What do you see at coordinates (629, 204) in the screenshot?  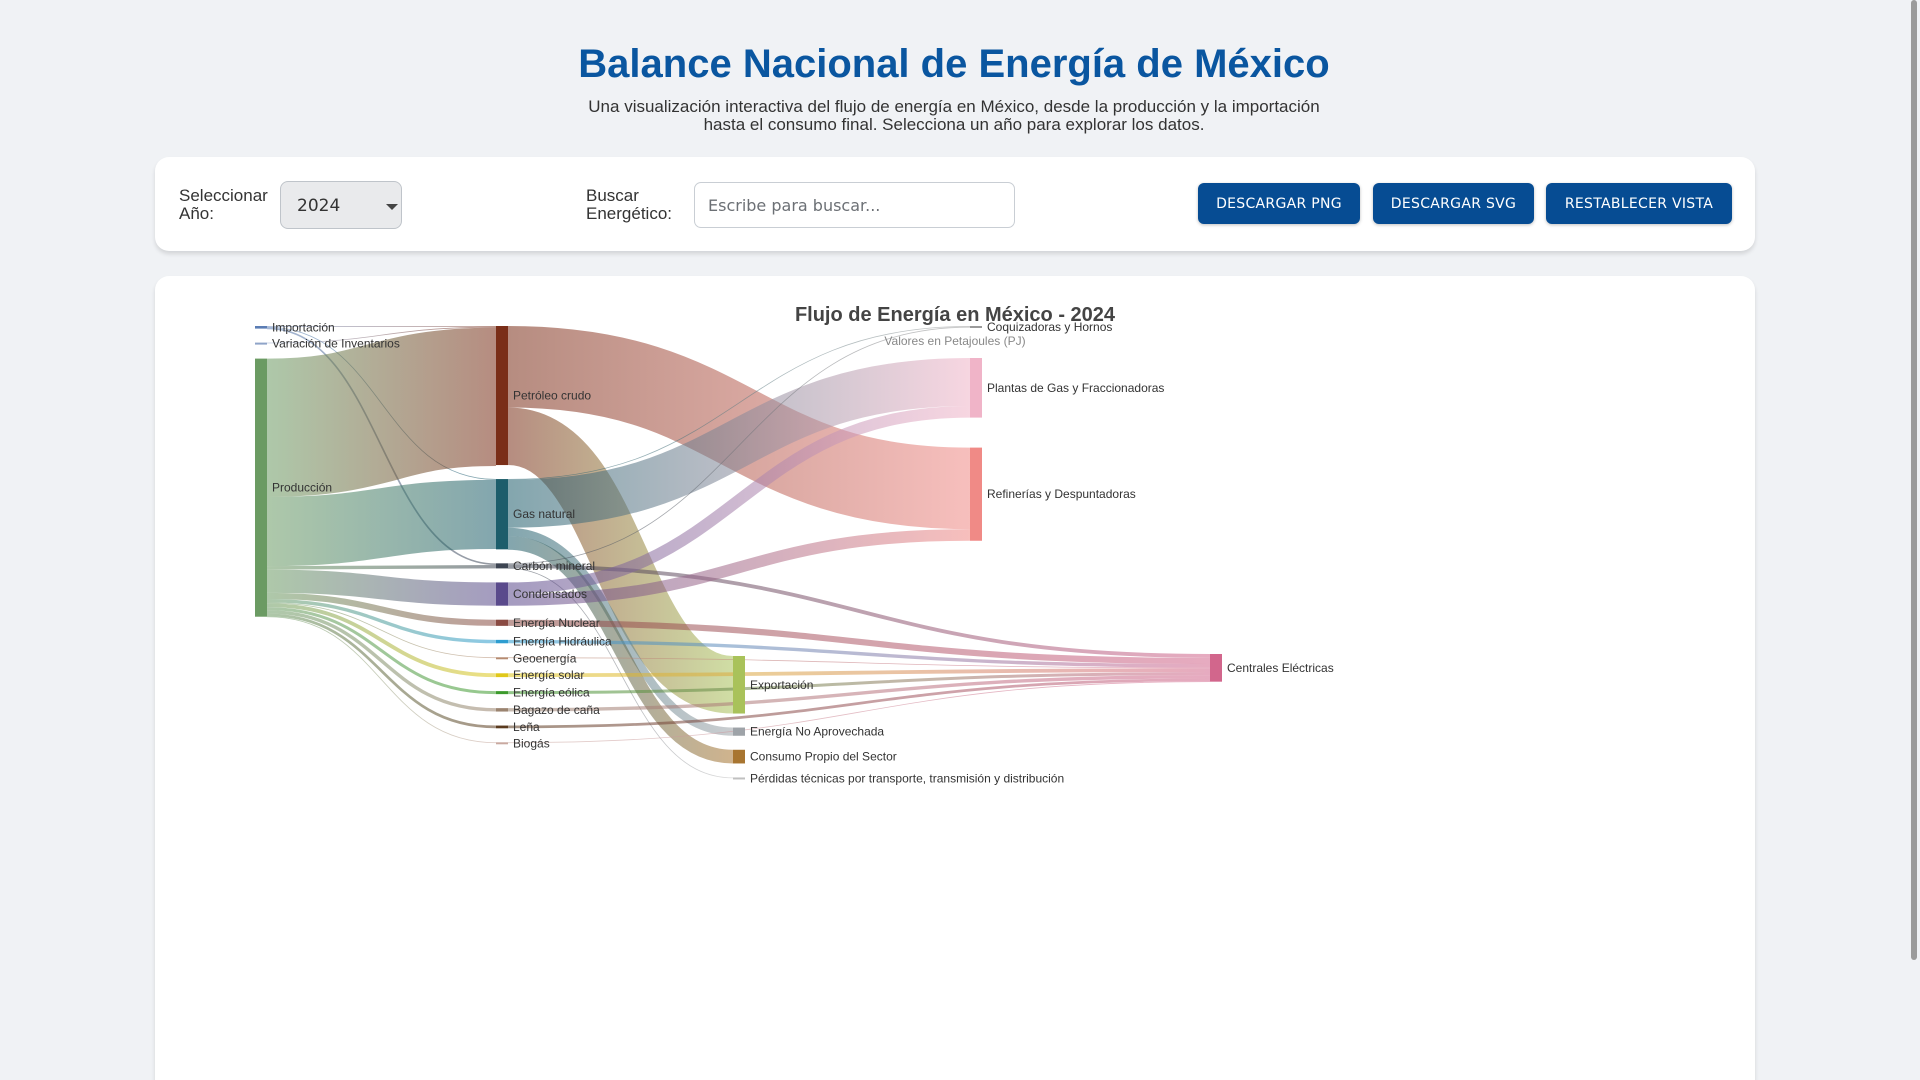 I see `search-label: Buscar Energético:` at bounding box center [629, 204].